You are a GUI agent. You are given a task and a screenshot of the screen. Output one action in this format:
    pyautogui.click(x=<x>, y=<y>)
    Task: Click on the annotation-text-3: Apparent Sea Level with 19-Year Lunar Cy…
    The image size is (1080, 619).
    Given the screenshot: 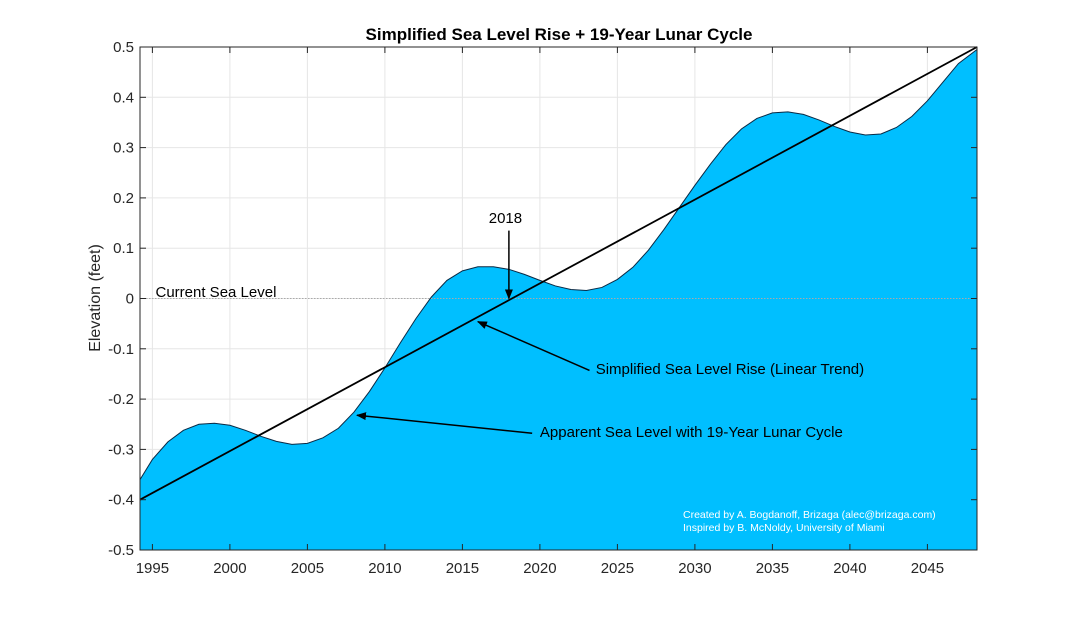 What is the action you would take?
    pyautogui.click(x=691, y=432)
    